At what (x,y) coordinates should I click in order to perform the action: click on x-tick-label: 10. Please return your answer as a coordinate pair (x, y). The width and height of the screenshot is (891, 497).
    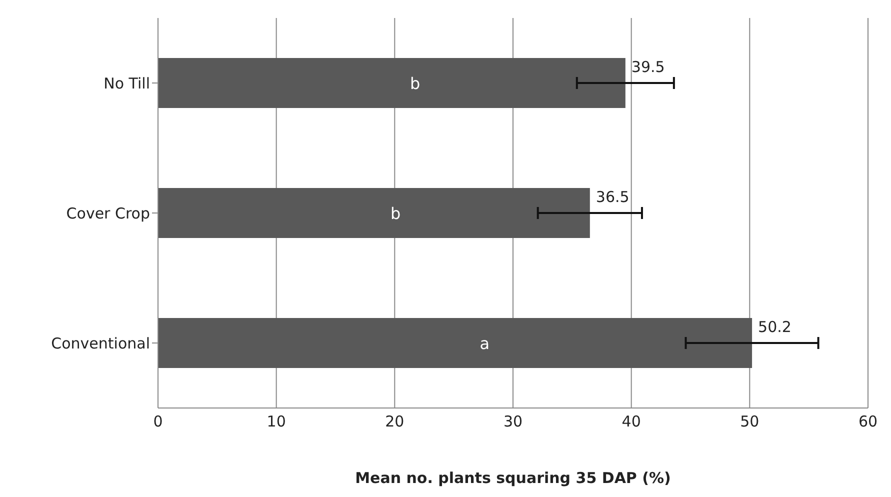
    Looking at the image, I should click on (276, 421).